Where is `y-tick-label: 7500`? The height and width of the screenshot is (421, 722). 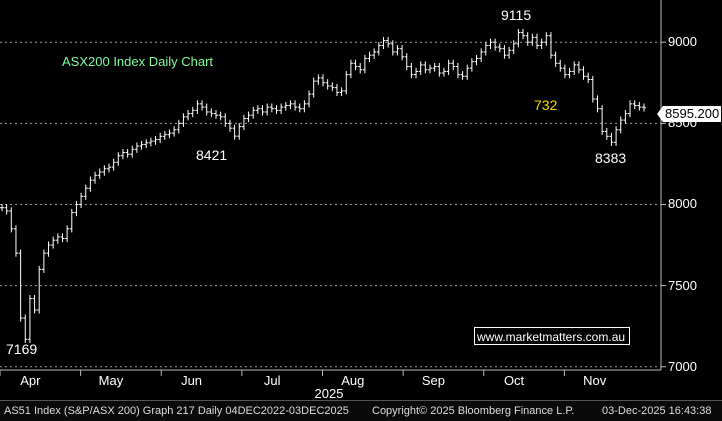 y-tick-label: 7500 is located at coordinates (682, 285).